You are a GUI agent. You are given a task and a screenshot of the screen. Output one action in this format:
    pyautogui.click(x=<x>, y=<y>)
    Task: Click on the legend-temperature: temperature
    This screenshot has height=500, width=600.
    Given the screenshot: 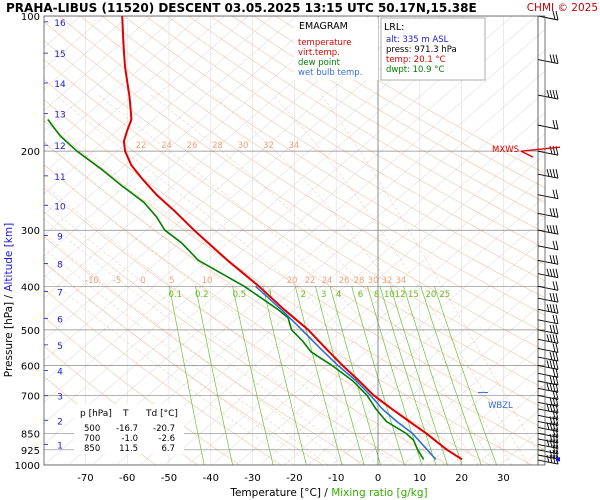 What is the action you would take?
    pyautogui.click(x=324, y=43)
    